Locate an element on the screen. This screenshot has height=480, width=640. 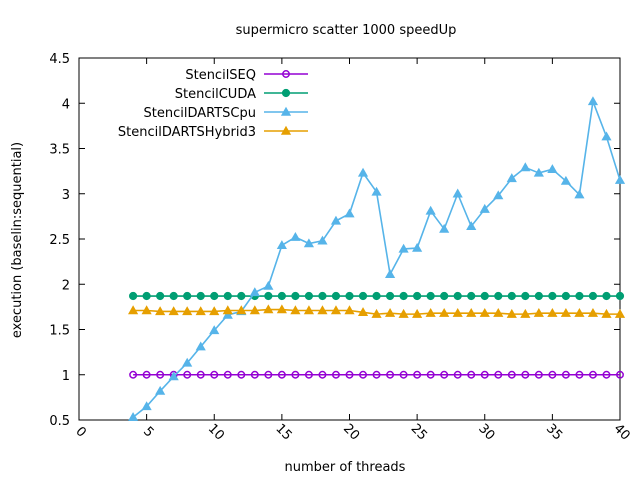
x-tick-label: 30 is located at coordinates (486, 432).